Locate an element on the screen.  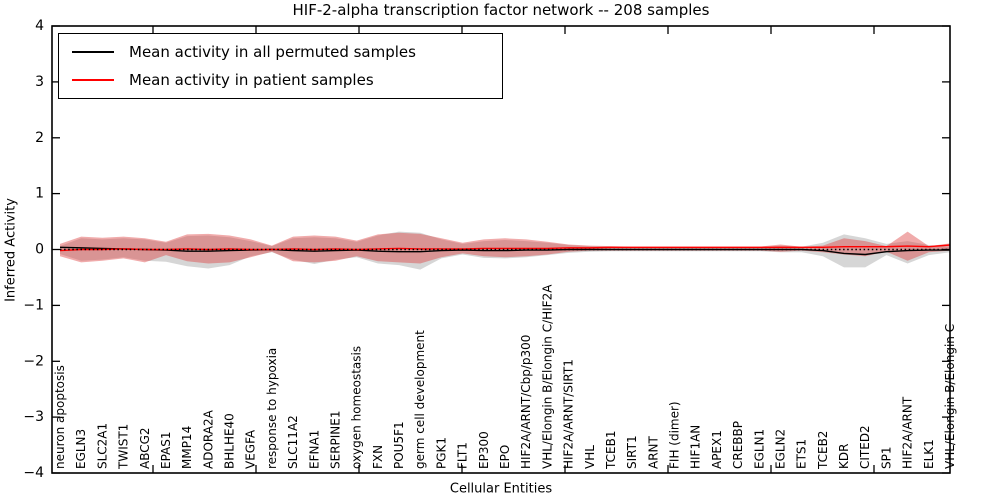
x-tick-label: EFNA1 is located at coordinates (314, 449).